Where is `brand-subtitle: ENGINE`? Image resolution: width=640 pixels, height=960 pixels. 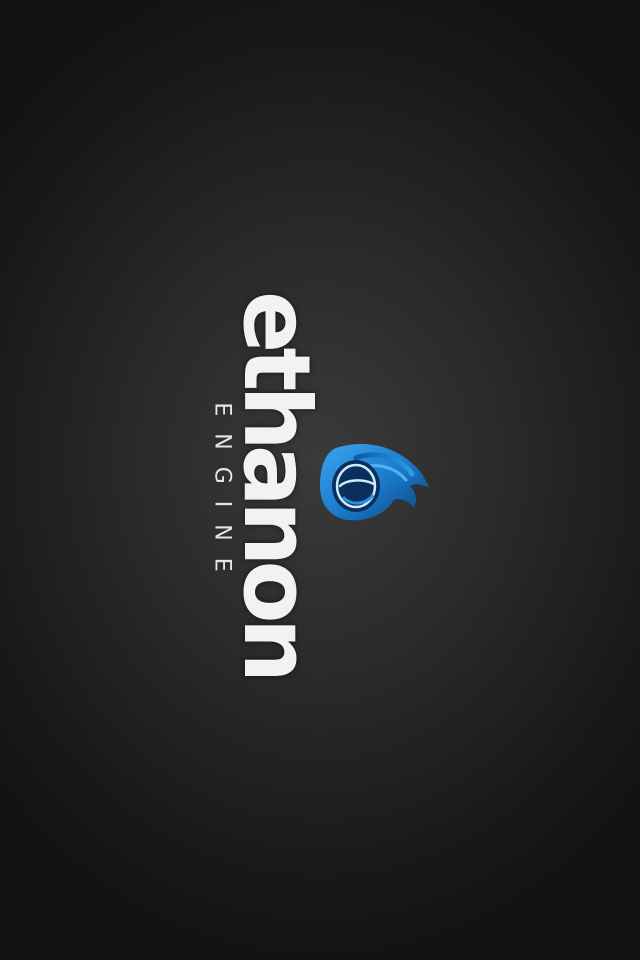 brand-subtitle: ENGINE is located at coordinates (222, 495).